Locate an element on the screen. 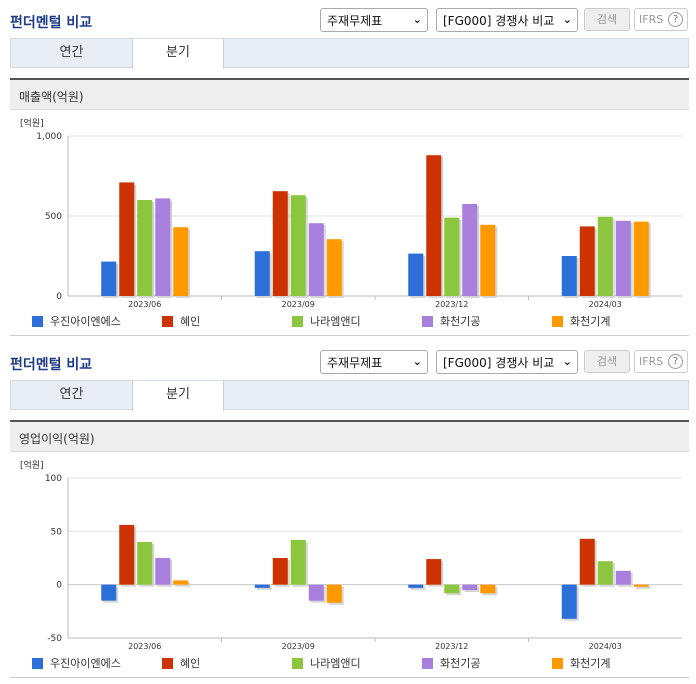 The width and height of the screenshot is (696, 684). x-tick-label: 2023/06 is located at coordinates (144, 646).